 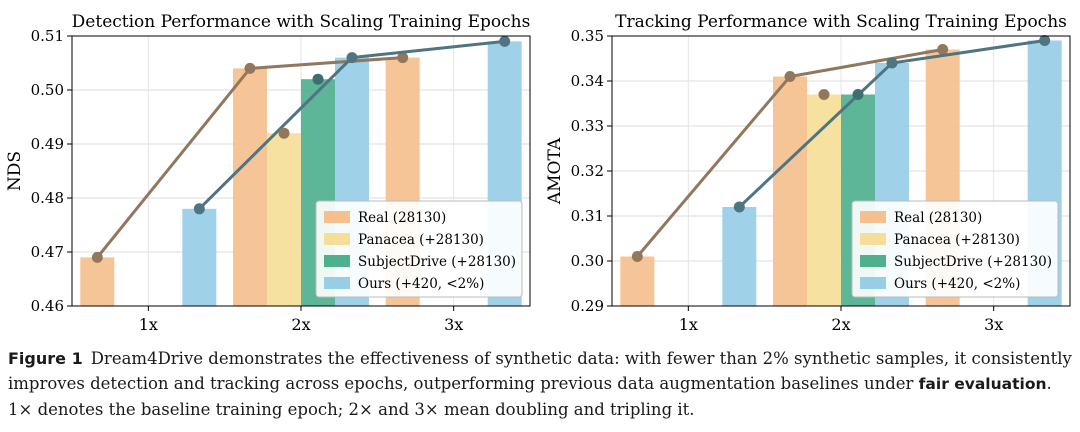 I want to click on y-tick-label: 0.31, so click(x=587, y=216).